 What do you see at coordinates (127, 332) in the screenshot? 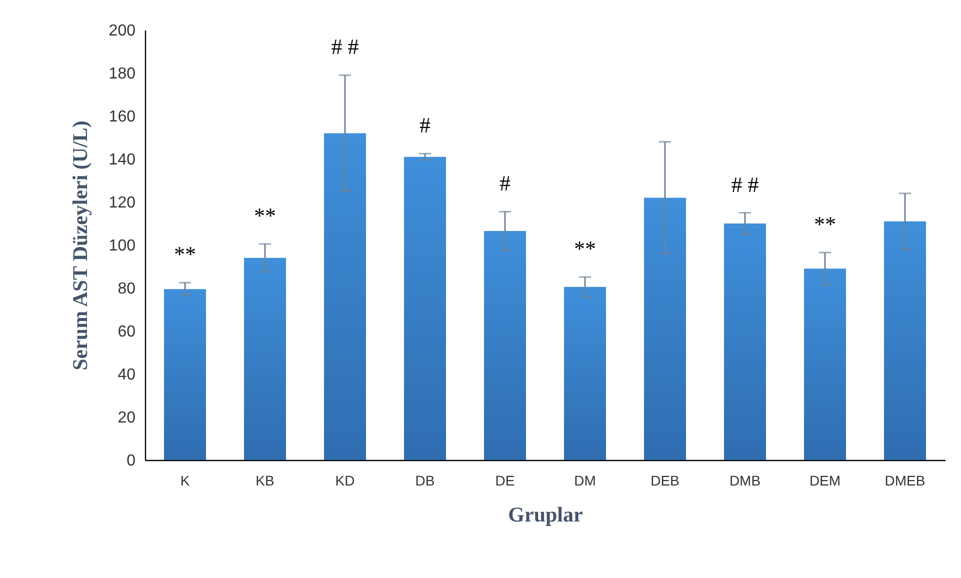
I see `y-tick-label: 60` at bounding box center [127, 332].